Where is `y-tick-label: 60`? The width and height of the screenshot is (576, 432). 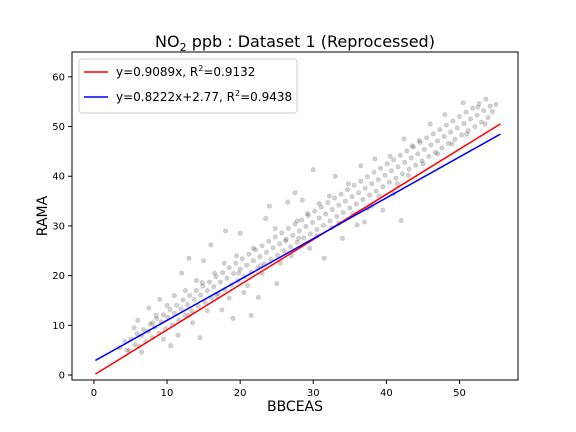 y-tick-label: 60 is located at coordinates (58, 77).